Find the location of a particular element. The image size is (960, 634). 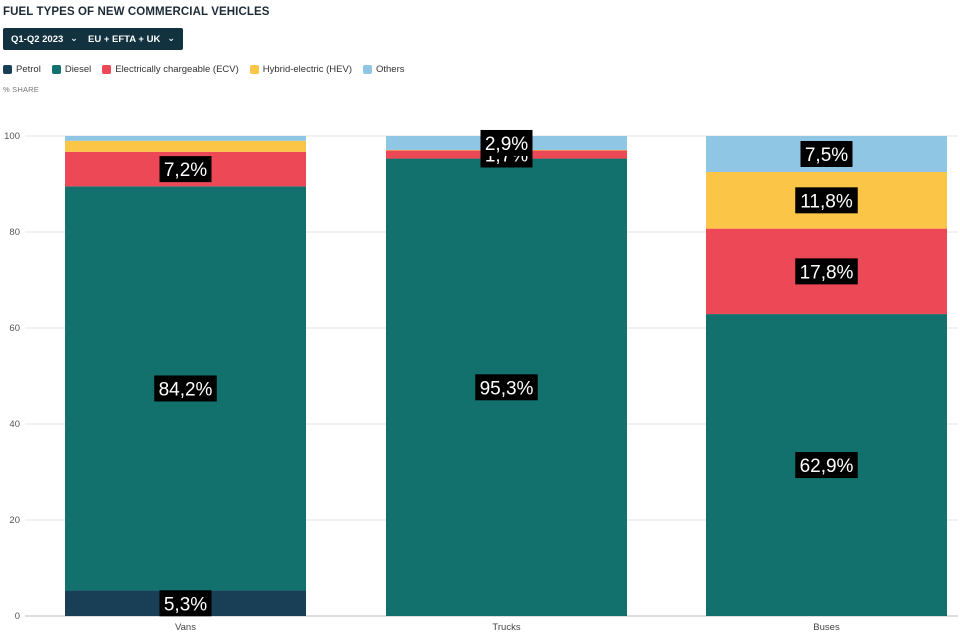

bar-segment-hev is located at coordinates (185, 146).